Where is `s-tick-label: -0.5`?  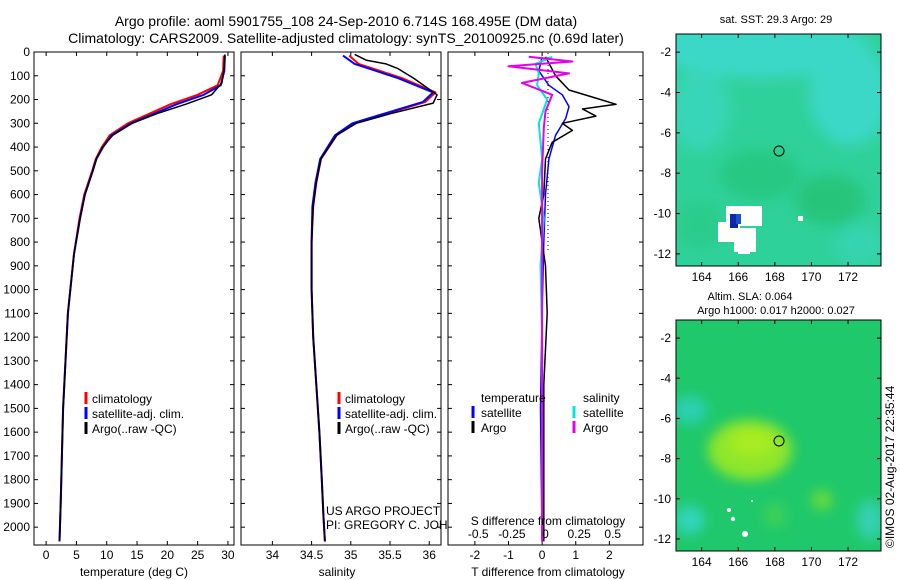 s-tick-label: -0.5 is located at coordinates (478, 534).